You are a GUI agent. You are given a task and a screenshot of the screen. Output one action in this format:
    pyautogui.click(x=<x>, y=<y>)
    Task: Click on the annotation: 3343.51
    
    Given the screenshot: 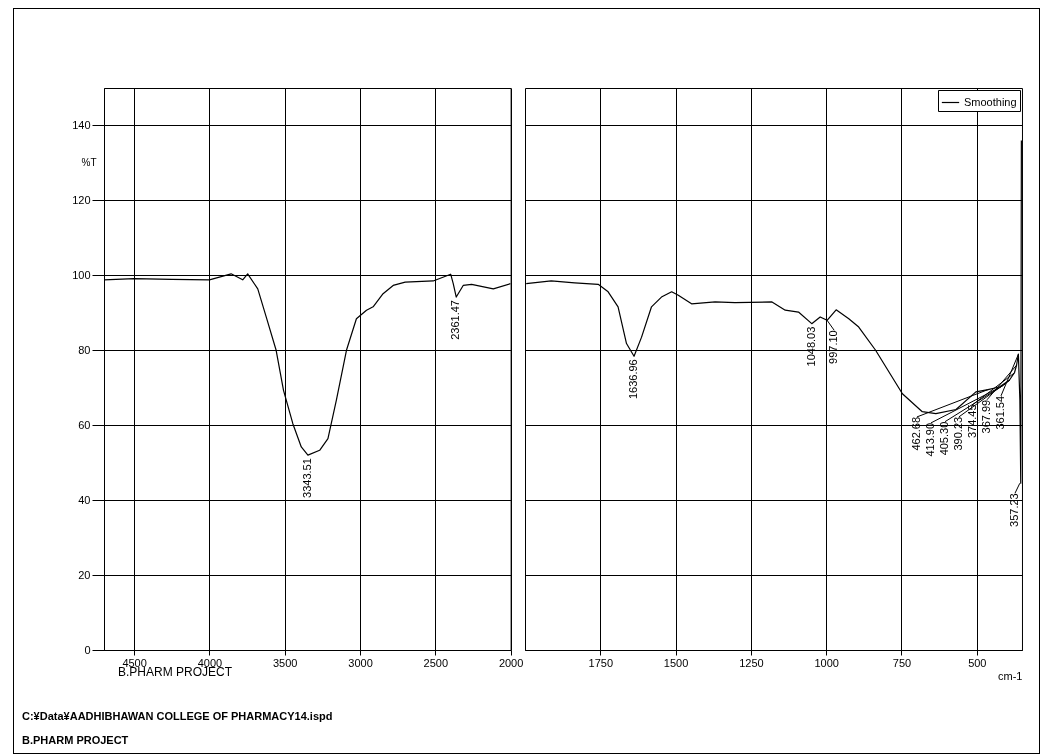 What is the action you would take?
    pyautogui.click(x=307, y=478)
    